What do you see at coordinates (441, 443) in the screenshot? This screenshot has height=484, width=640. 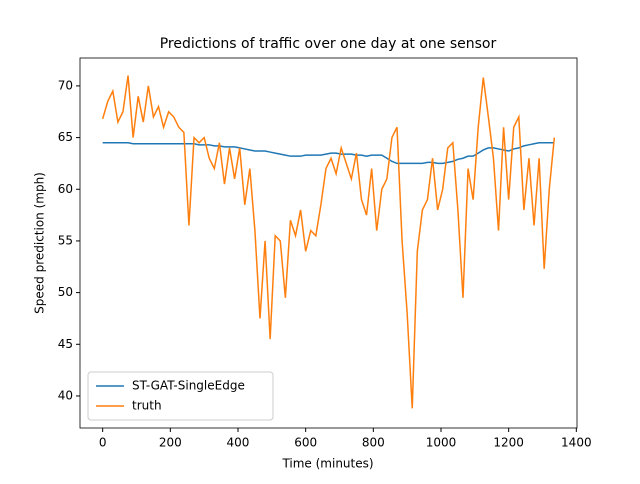 I see `x-tick-label: 1000` at bounding box center [441, 443].